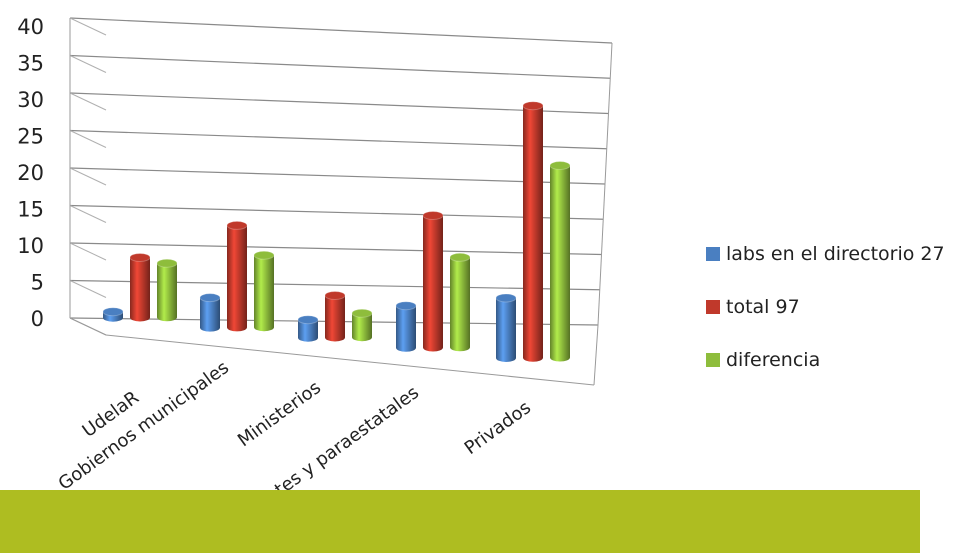 The width and height of the screenshot is (978, 557). What do you see at coordinates (30, 210) in the screenshot?
I see `y-tick-label: 15` at bounding box center [30, 210].